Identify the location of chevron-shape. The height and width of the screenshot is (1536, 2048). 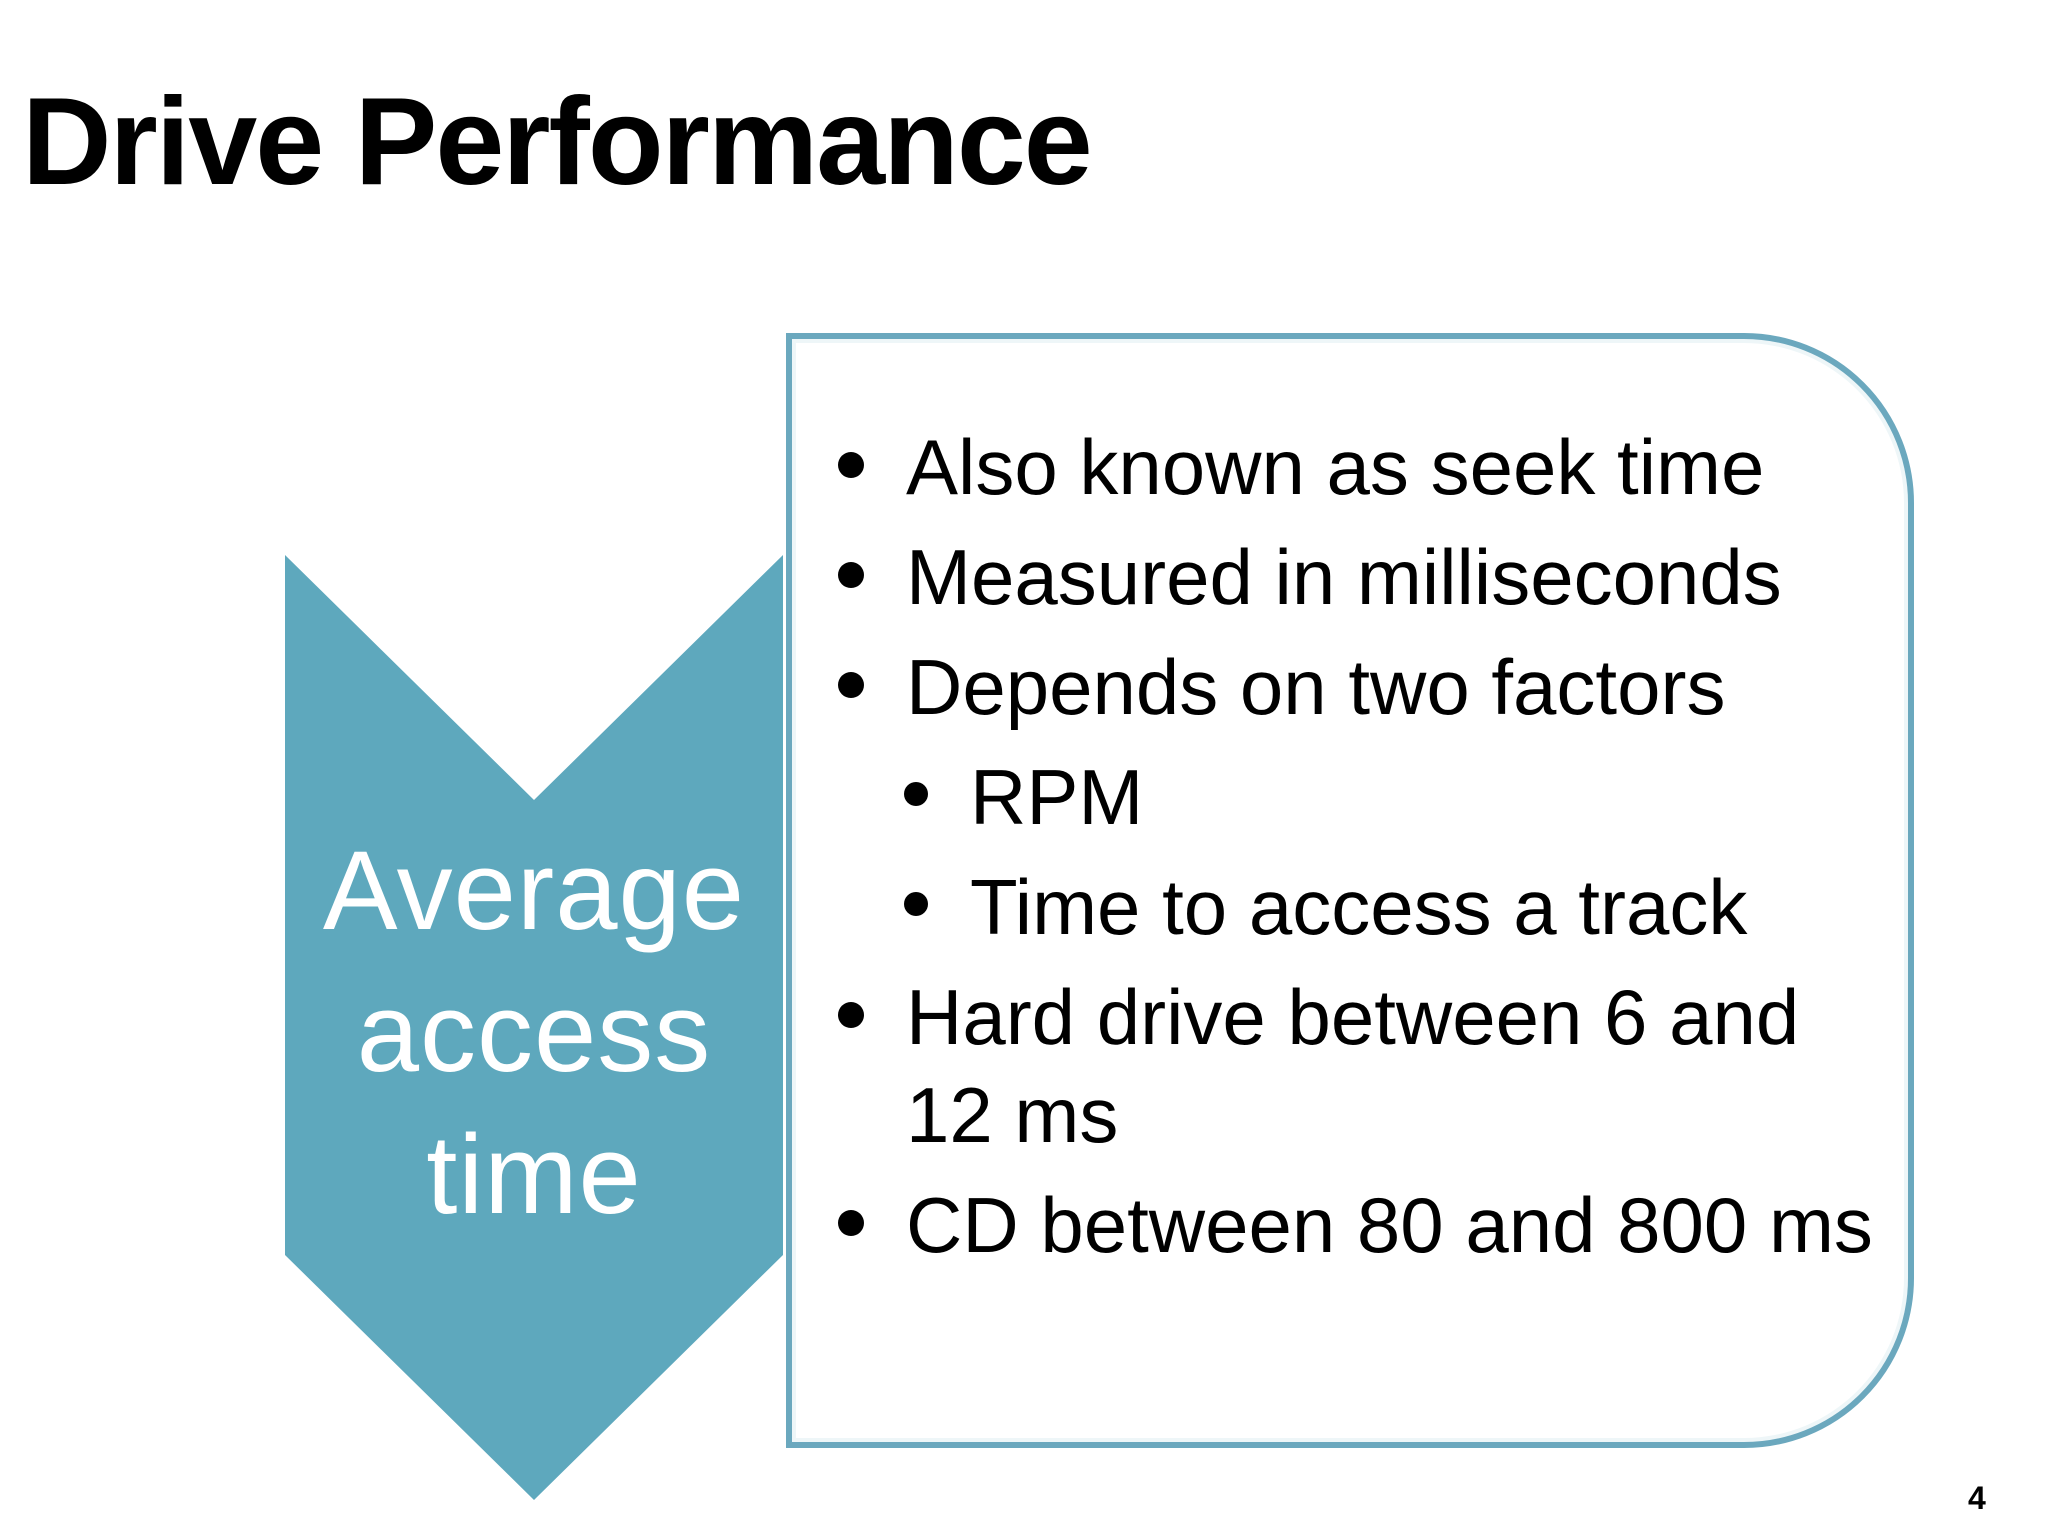
(534, 1027).